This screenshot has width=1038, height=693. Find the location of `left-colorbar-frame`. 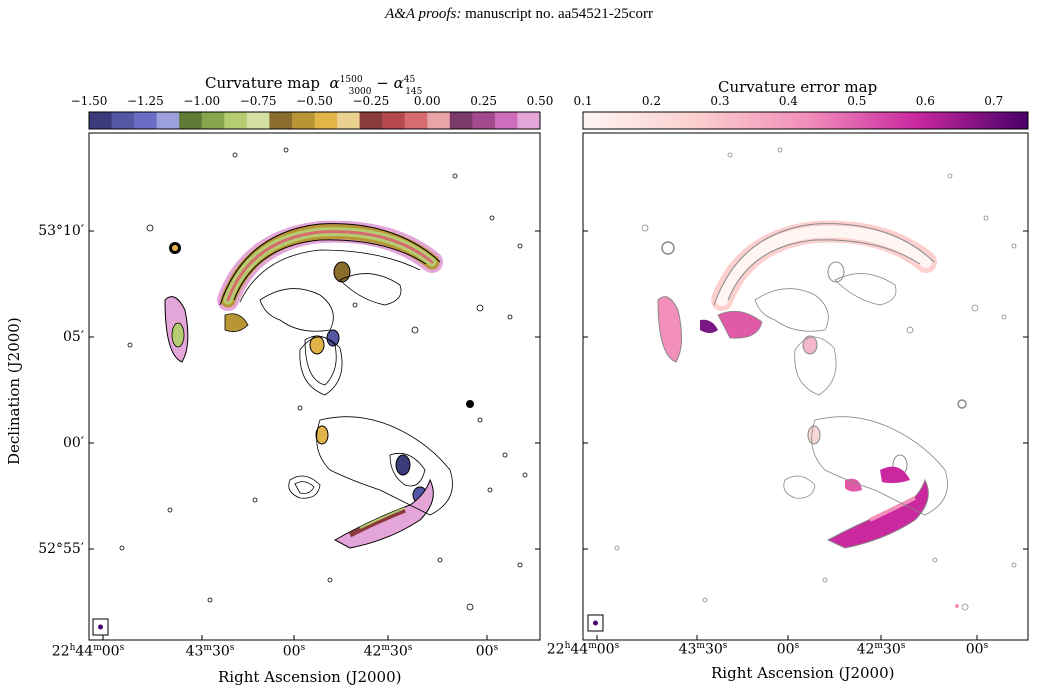

left-colorbar-frame is located at coordinates (314, 120).